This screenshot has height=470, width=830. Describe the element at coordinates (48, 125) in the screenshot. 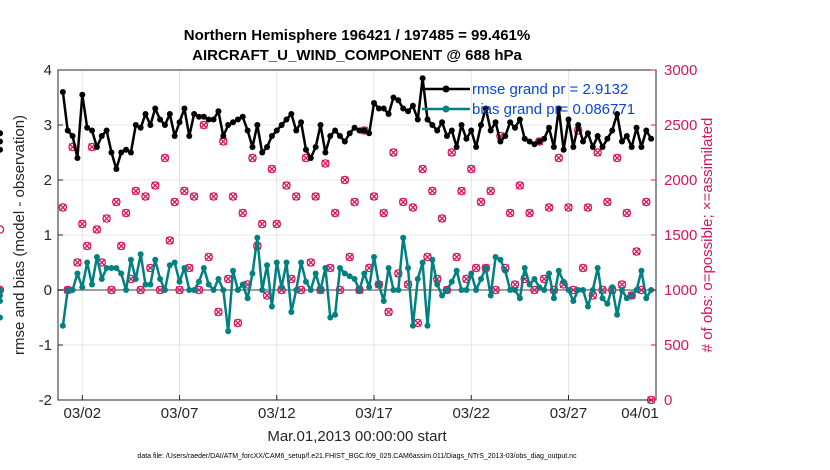

I see `y-left-tick-label: 3` at that location.